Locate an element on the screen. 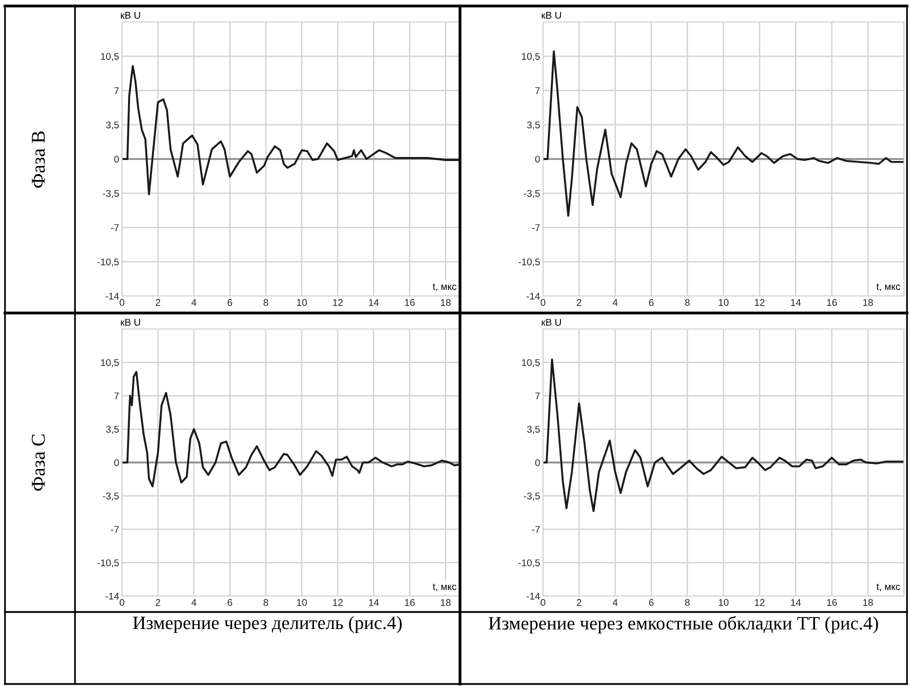 The width and height of the screenshot is (911, 686). text: Фаза С is located at coordinates (38, 462).